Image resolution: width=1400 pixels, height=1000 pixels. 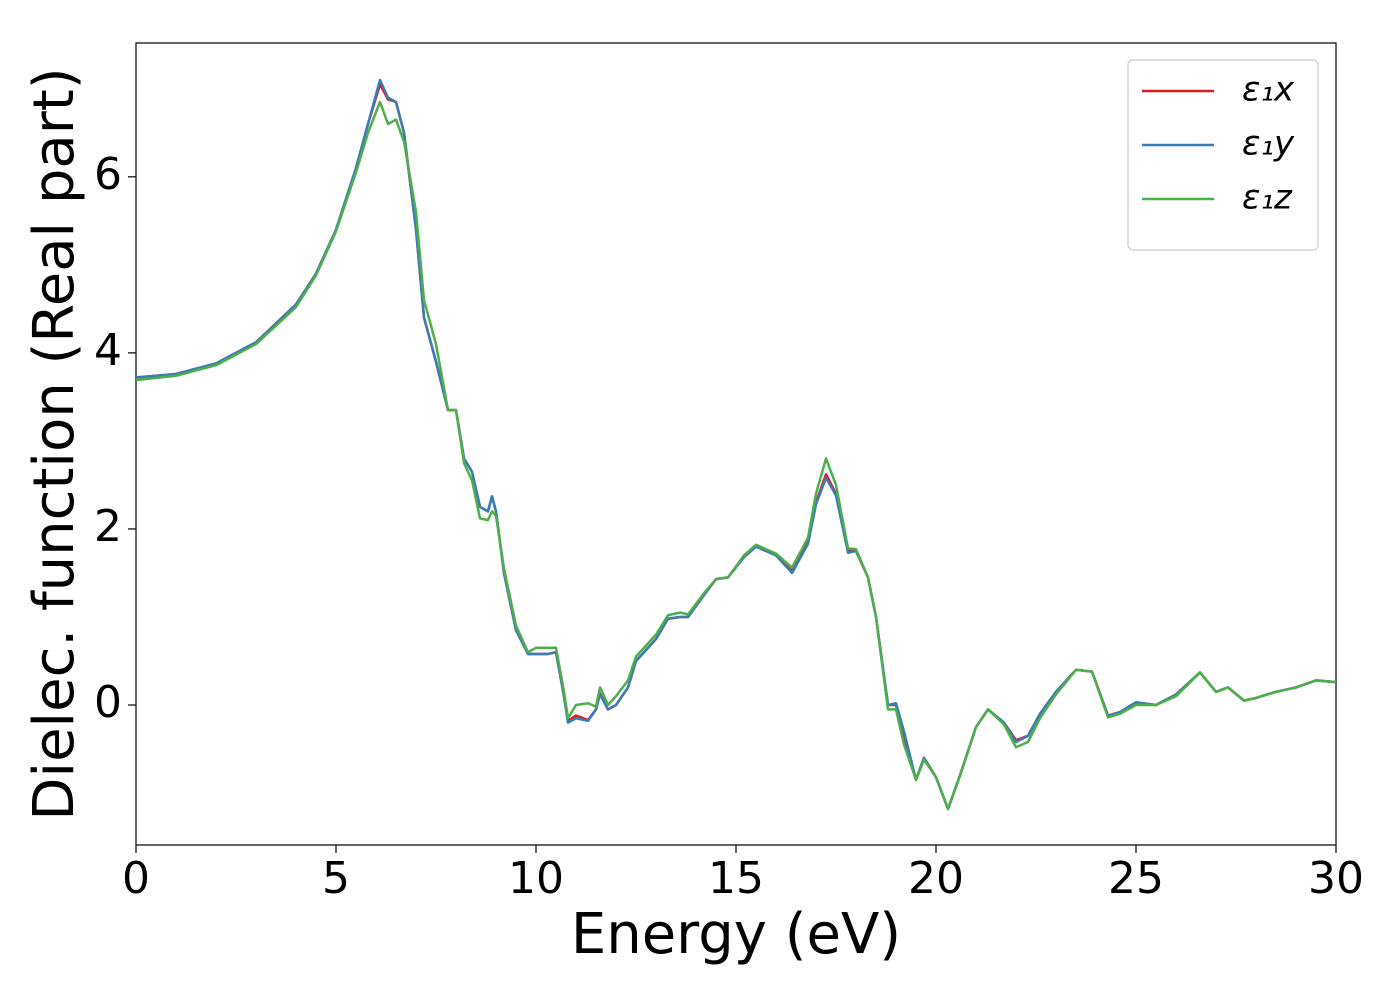 I want to click on legend-label: ε₁x, so click(x=1268, y=90).